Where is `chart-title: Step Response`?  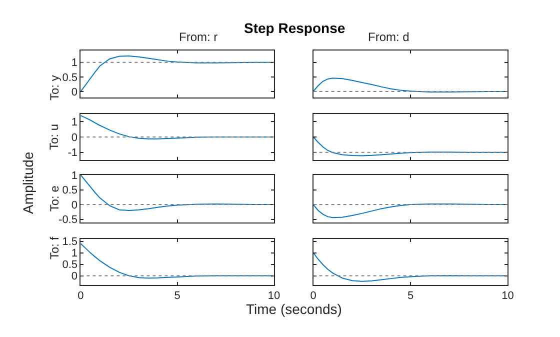 chart-title: Step Response is located at coordinates (295, 28).